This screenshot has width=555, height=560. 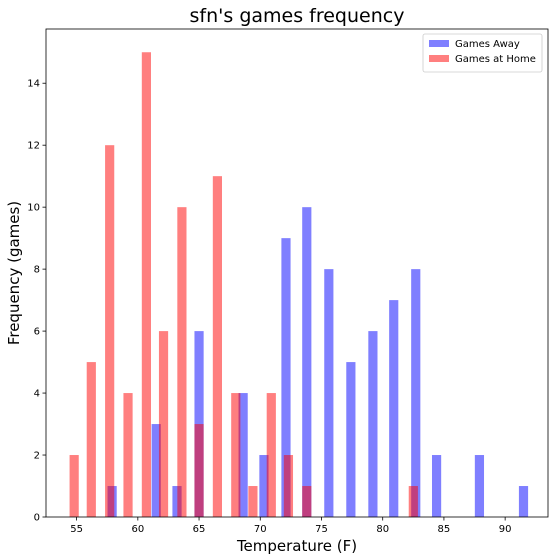 I want to click on chart-title: sfn's games frequency, so click(x=297, y=16).